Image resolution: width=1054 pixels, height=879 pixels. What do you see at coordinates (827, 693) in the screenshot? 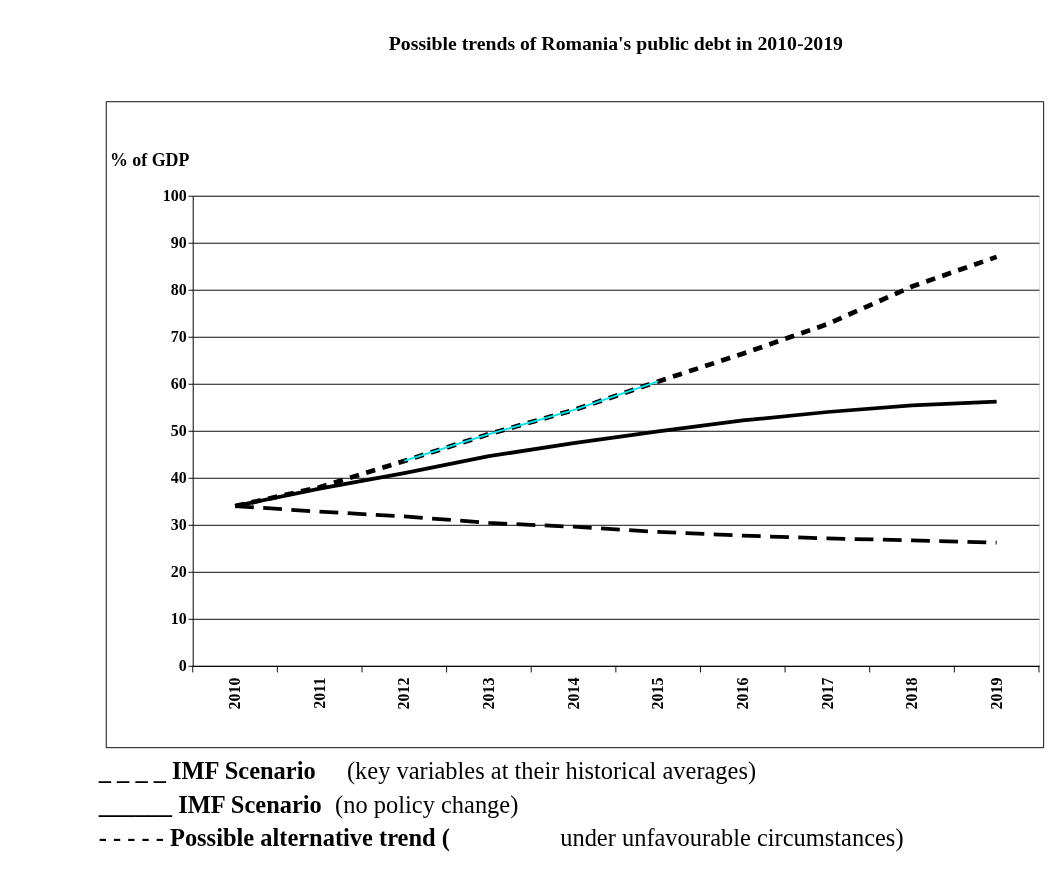
I see `x-tick-label: 2017` at bounding box center [827, 693].